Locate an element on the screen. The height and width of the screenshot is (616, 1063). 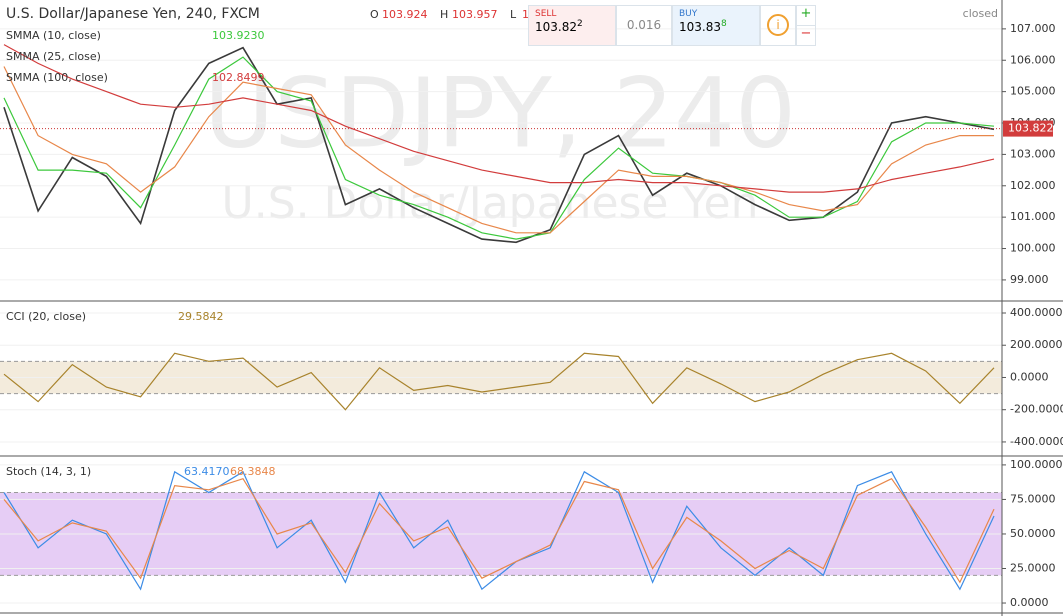
legend-entry: SMMA (100, close) is located at coordinates (57, 77).